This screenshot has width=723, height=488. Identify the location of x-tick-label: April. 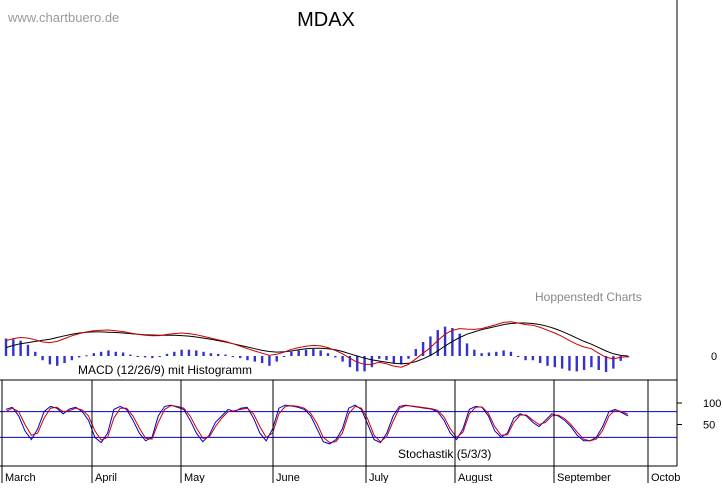
(106, 477).